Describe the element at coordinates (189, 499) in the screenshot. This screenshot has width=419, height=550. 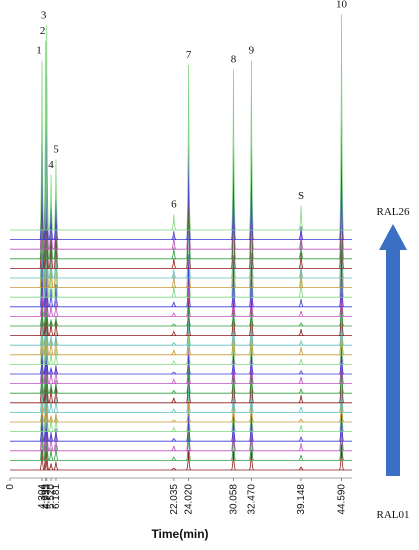
I see `x-tick-label: 24.020` at that location.